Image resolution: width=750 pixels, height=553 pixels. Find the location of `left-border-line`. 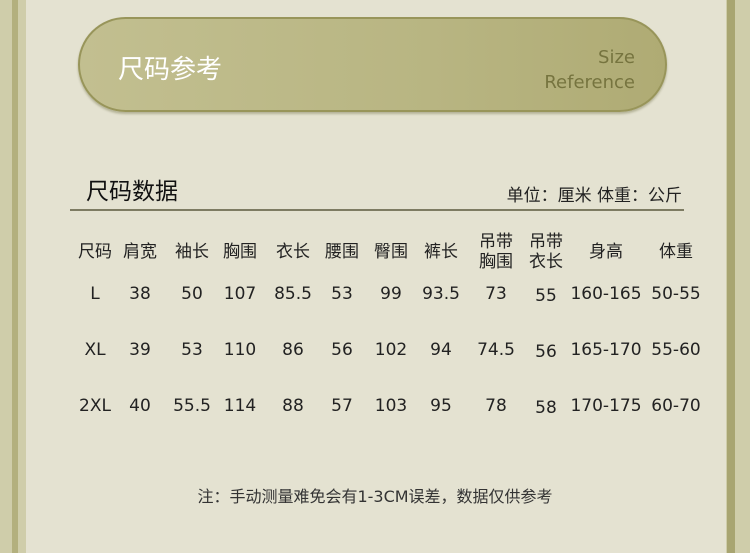

left-border-line is located at coordinates (15, 276).